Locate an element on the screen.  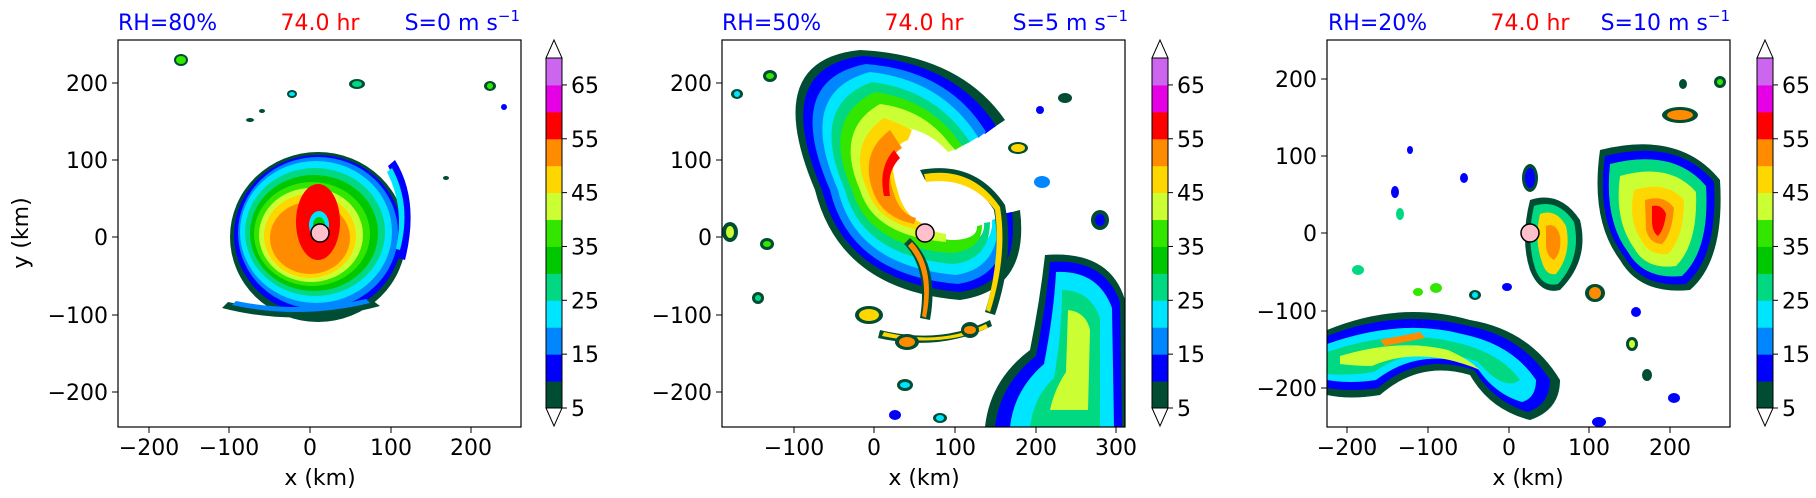
colorbar-2-blocks is located at coordinates (1160, 233).